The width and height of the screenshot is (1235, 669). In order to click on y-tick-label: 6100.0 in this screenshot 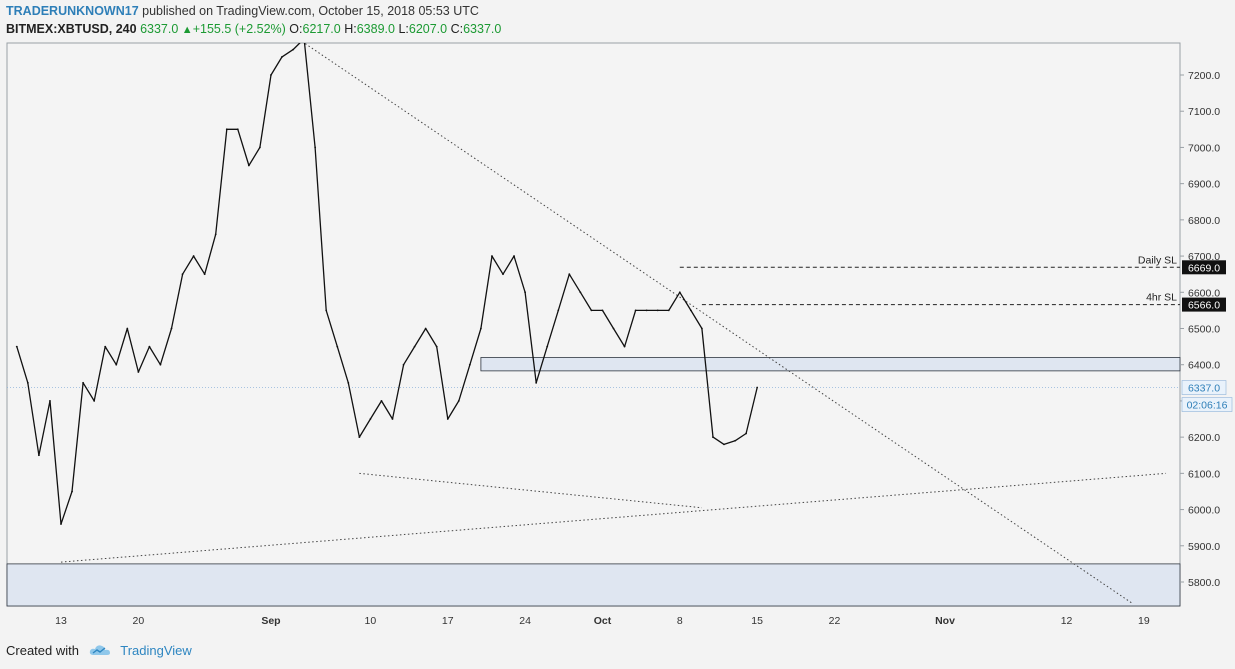, I will do `click(1204, 474)`.